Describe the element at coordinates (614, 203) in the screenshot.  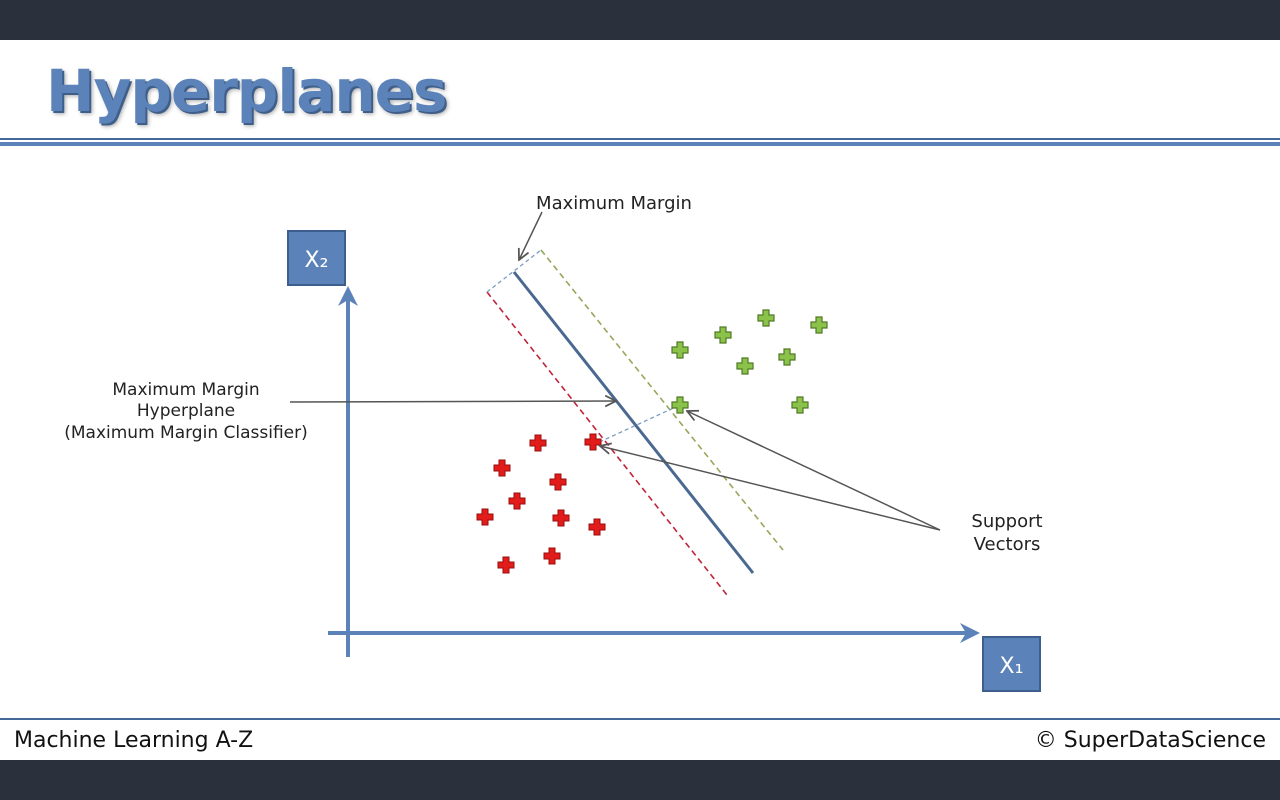
I see `maximum-margin-label: Maximum Margin` at that location.